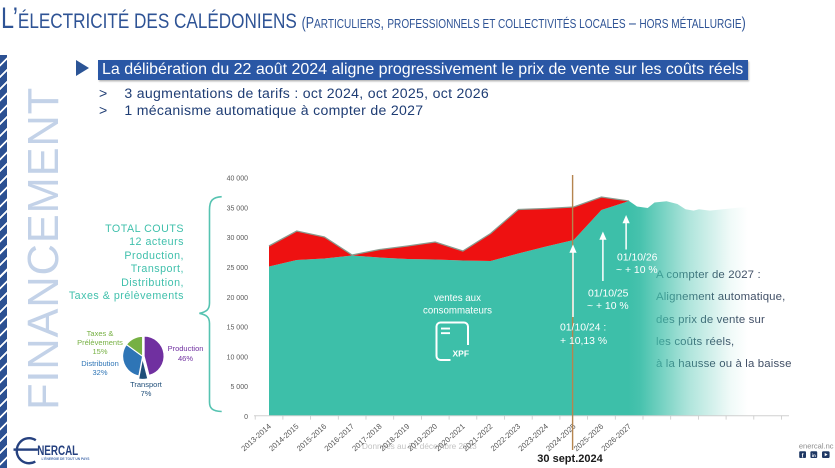  Describe the element at coordinates (583, 328) in the screenshot. I see `svg-text: 01/10/24 :` at that location.